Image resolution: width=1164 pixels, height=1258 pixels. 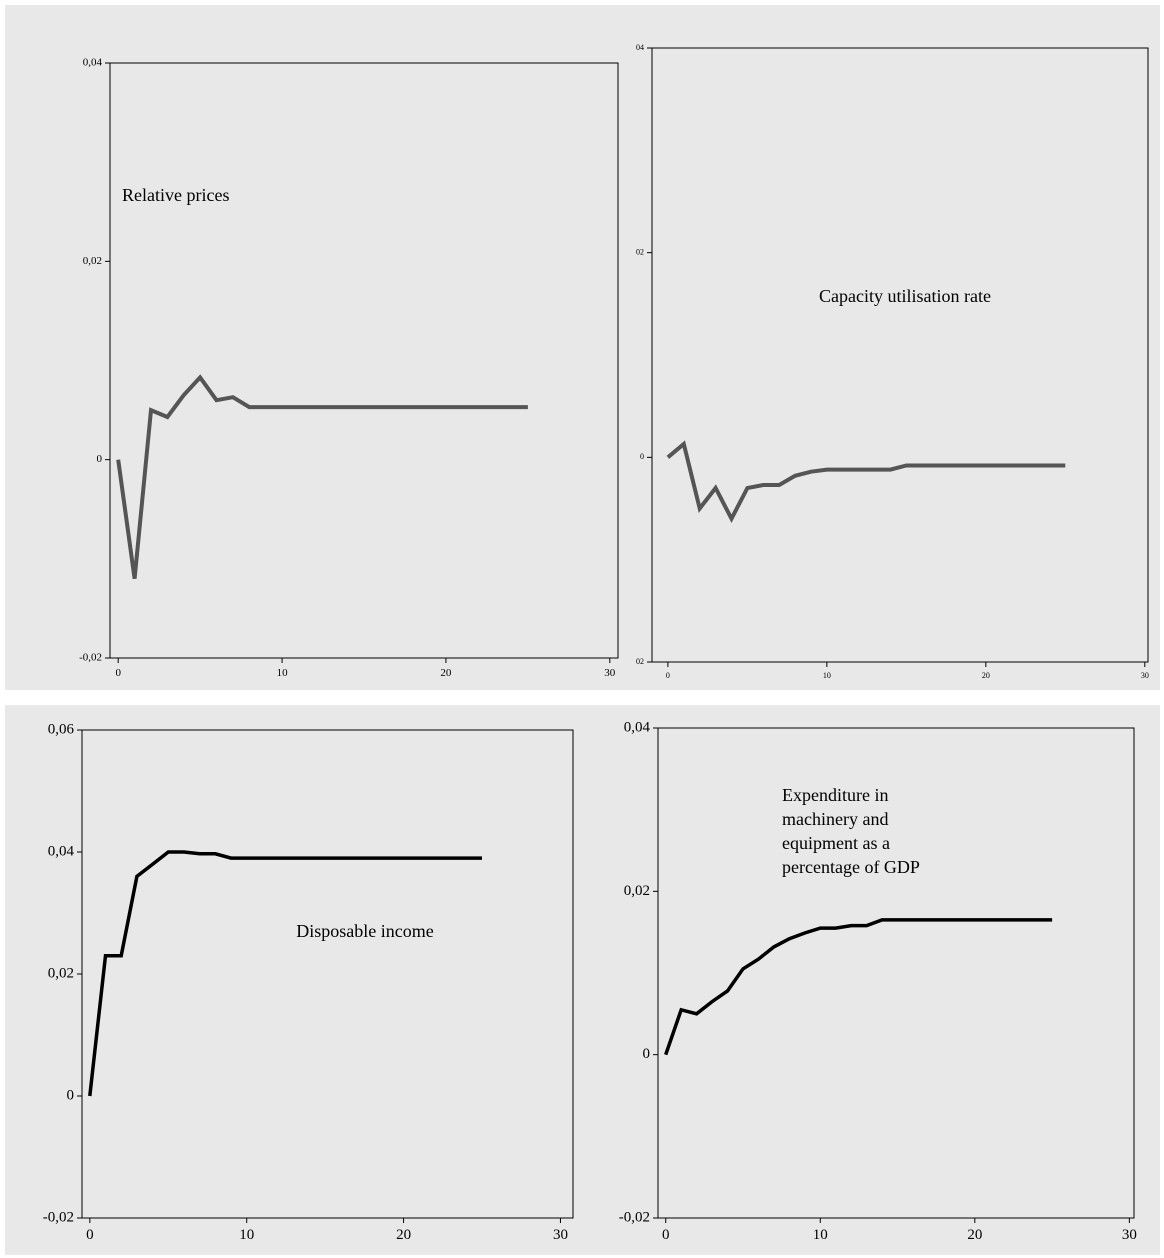 I want to click on annotation: Expenditure in, so click(x=835, y=795).